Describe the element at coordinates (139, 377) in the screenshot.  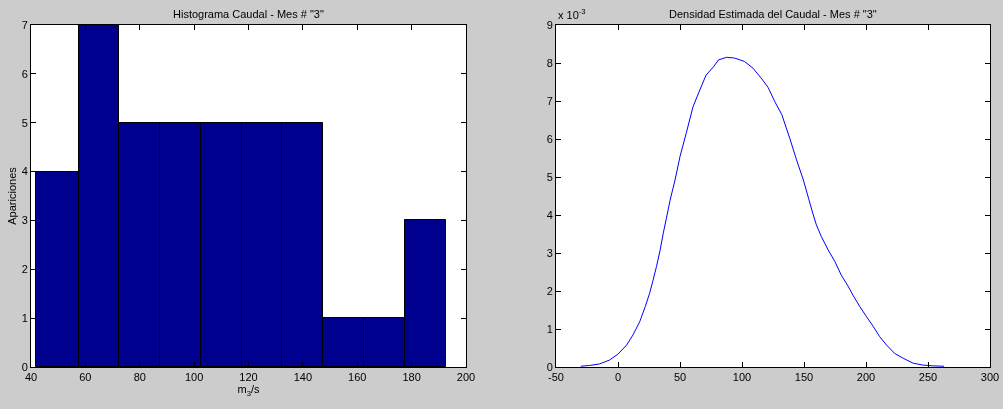
I see `x-tick-label: 80` at that location.